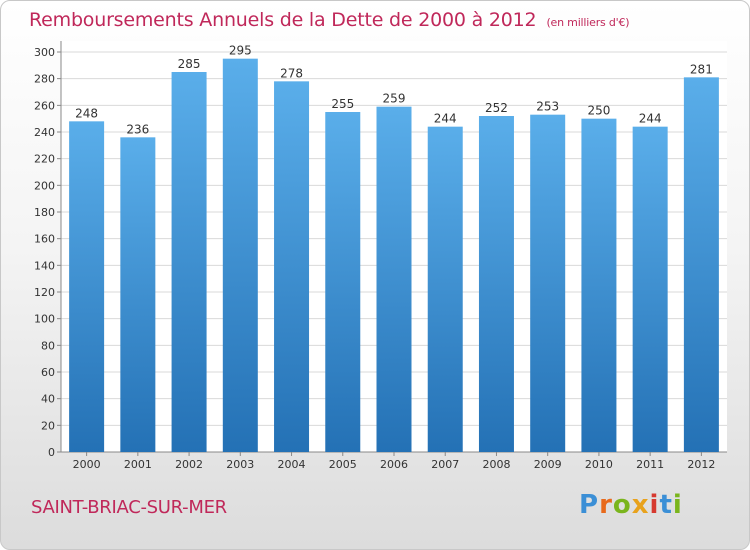  I want to click on value-label: 259, so click(394, 99).